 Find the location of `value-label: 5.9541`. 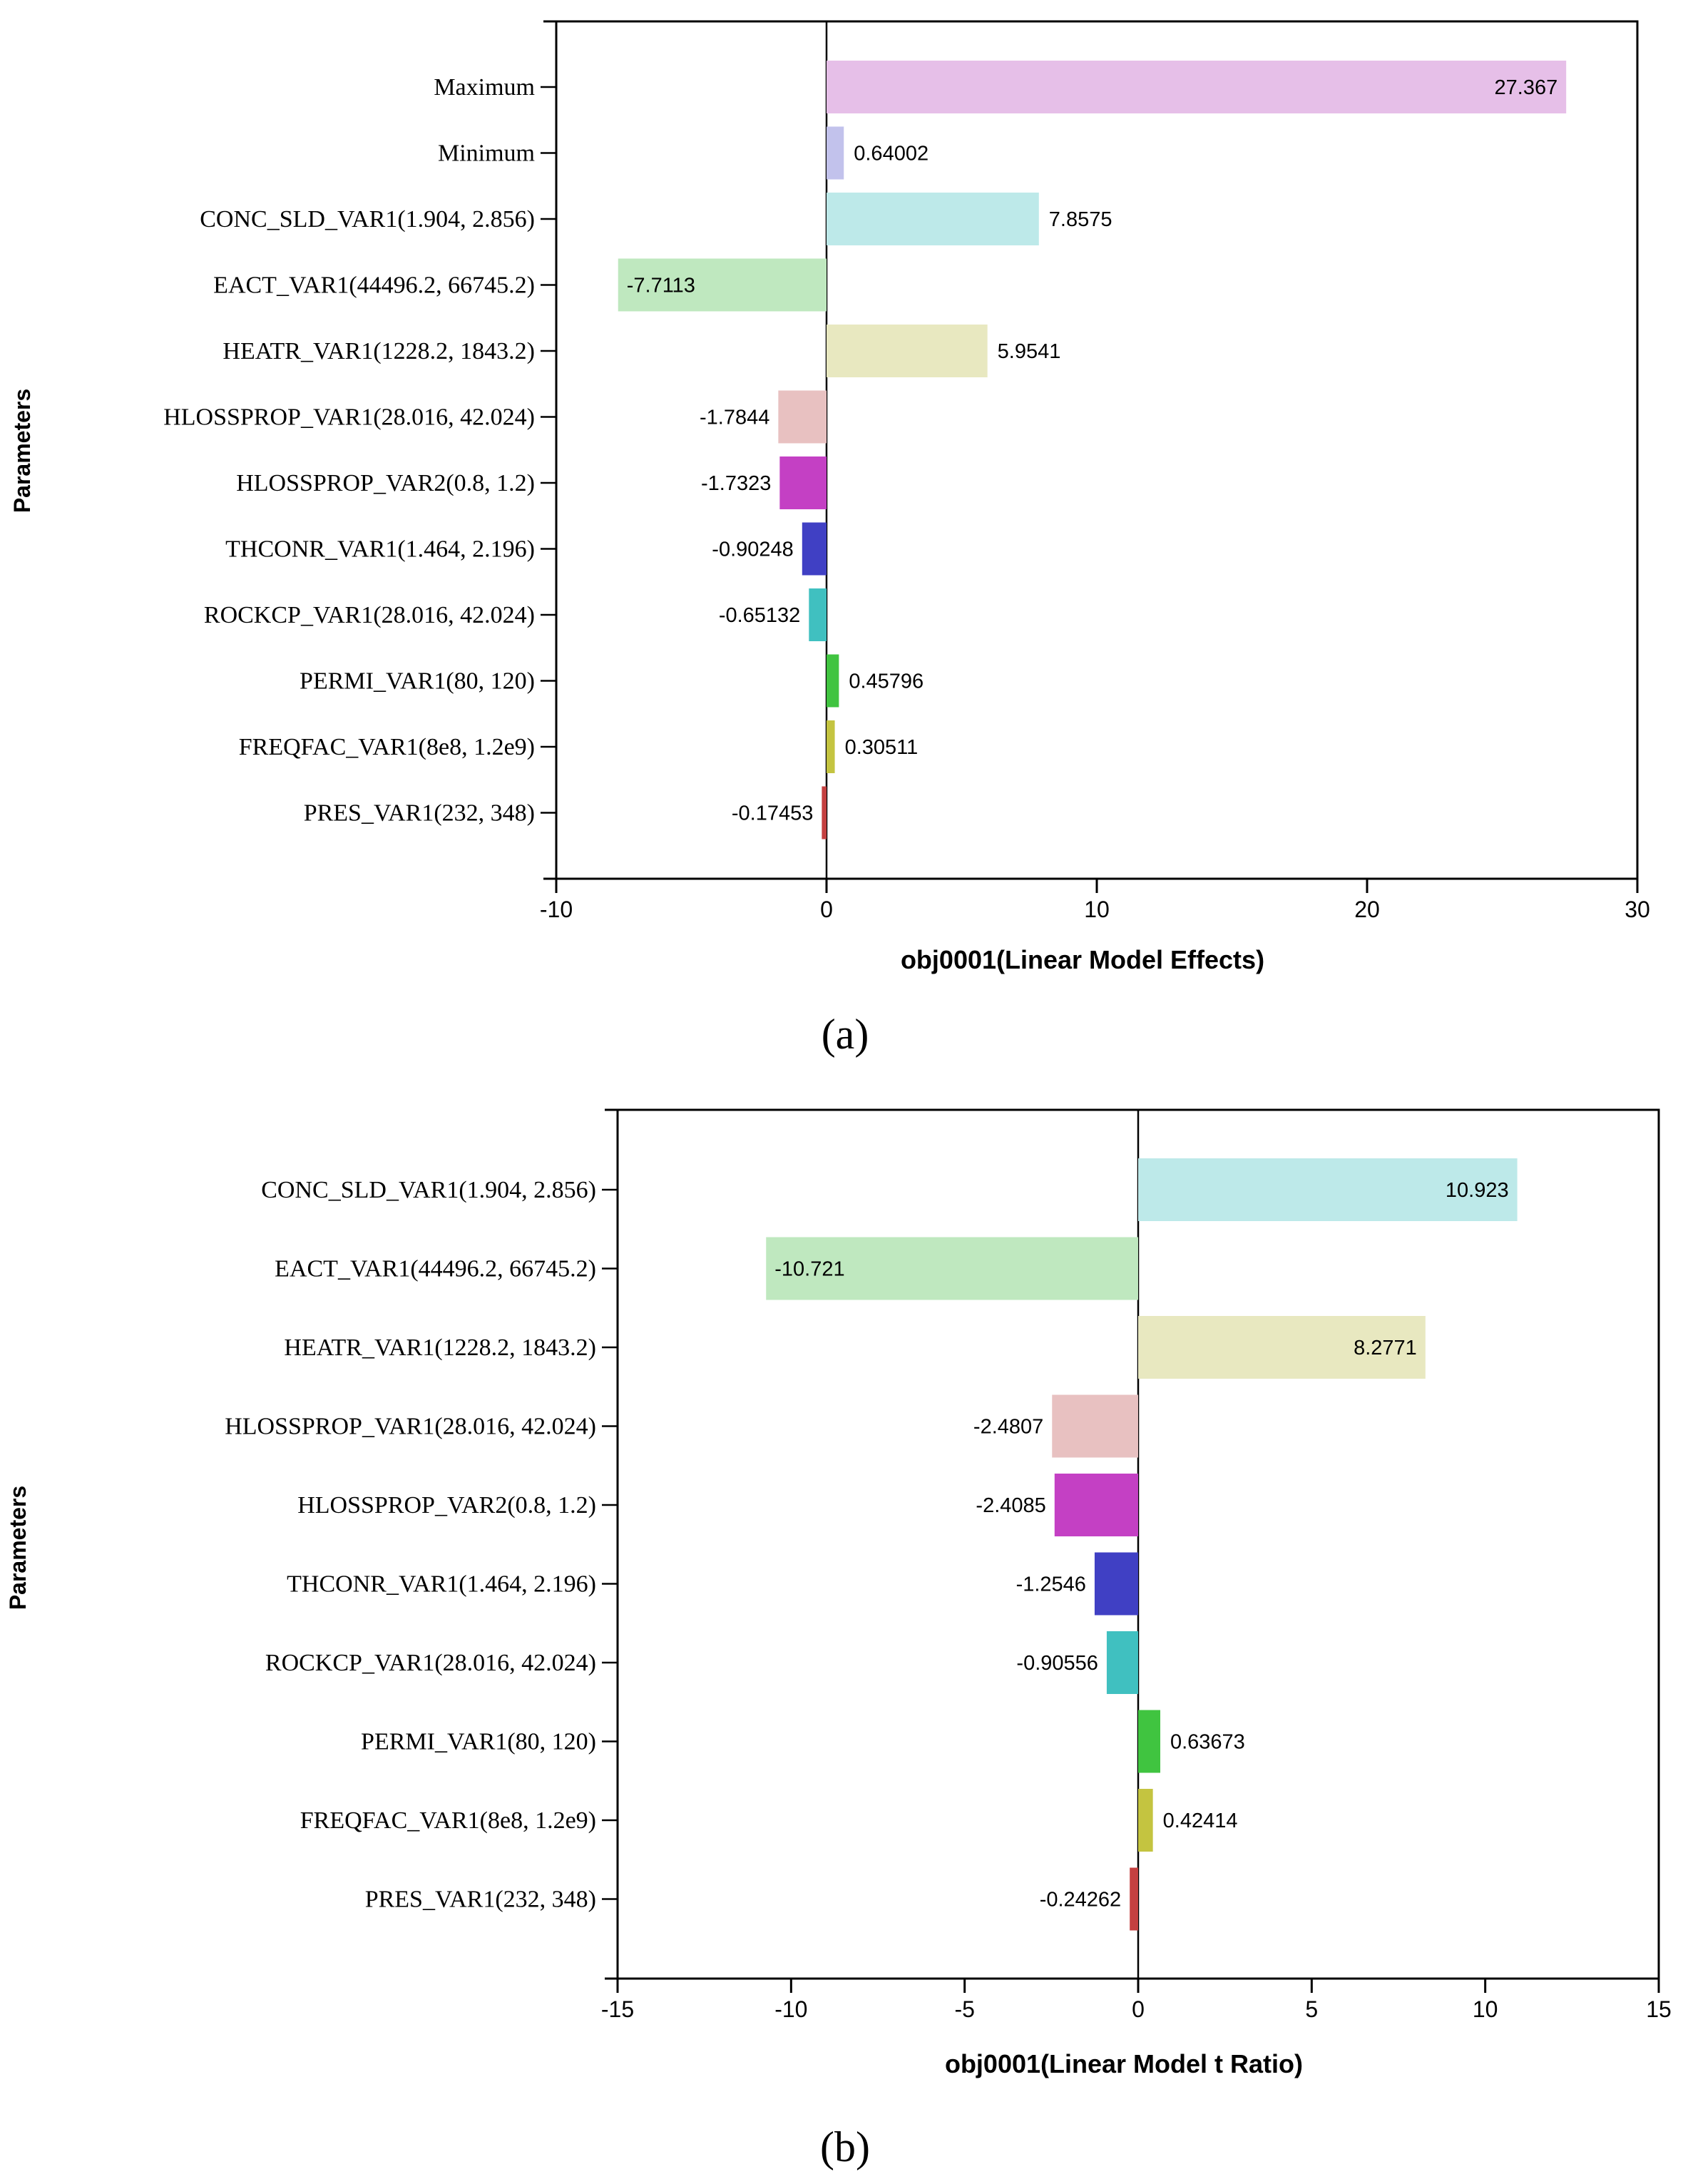

value-label: 5.9541 is located at coordinates (1029, 351).